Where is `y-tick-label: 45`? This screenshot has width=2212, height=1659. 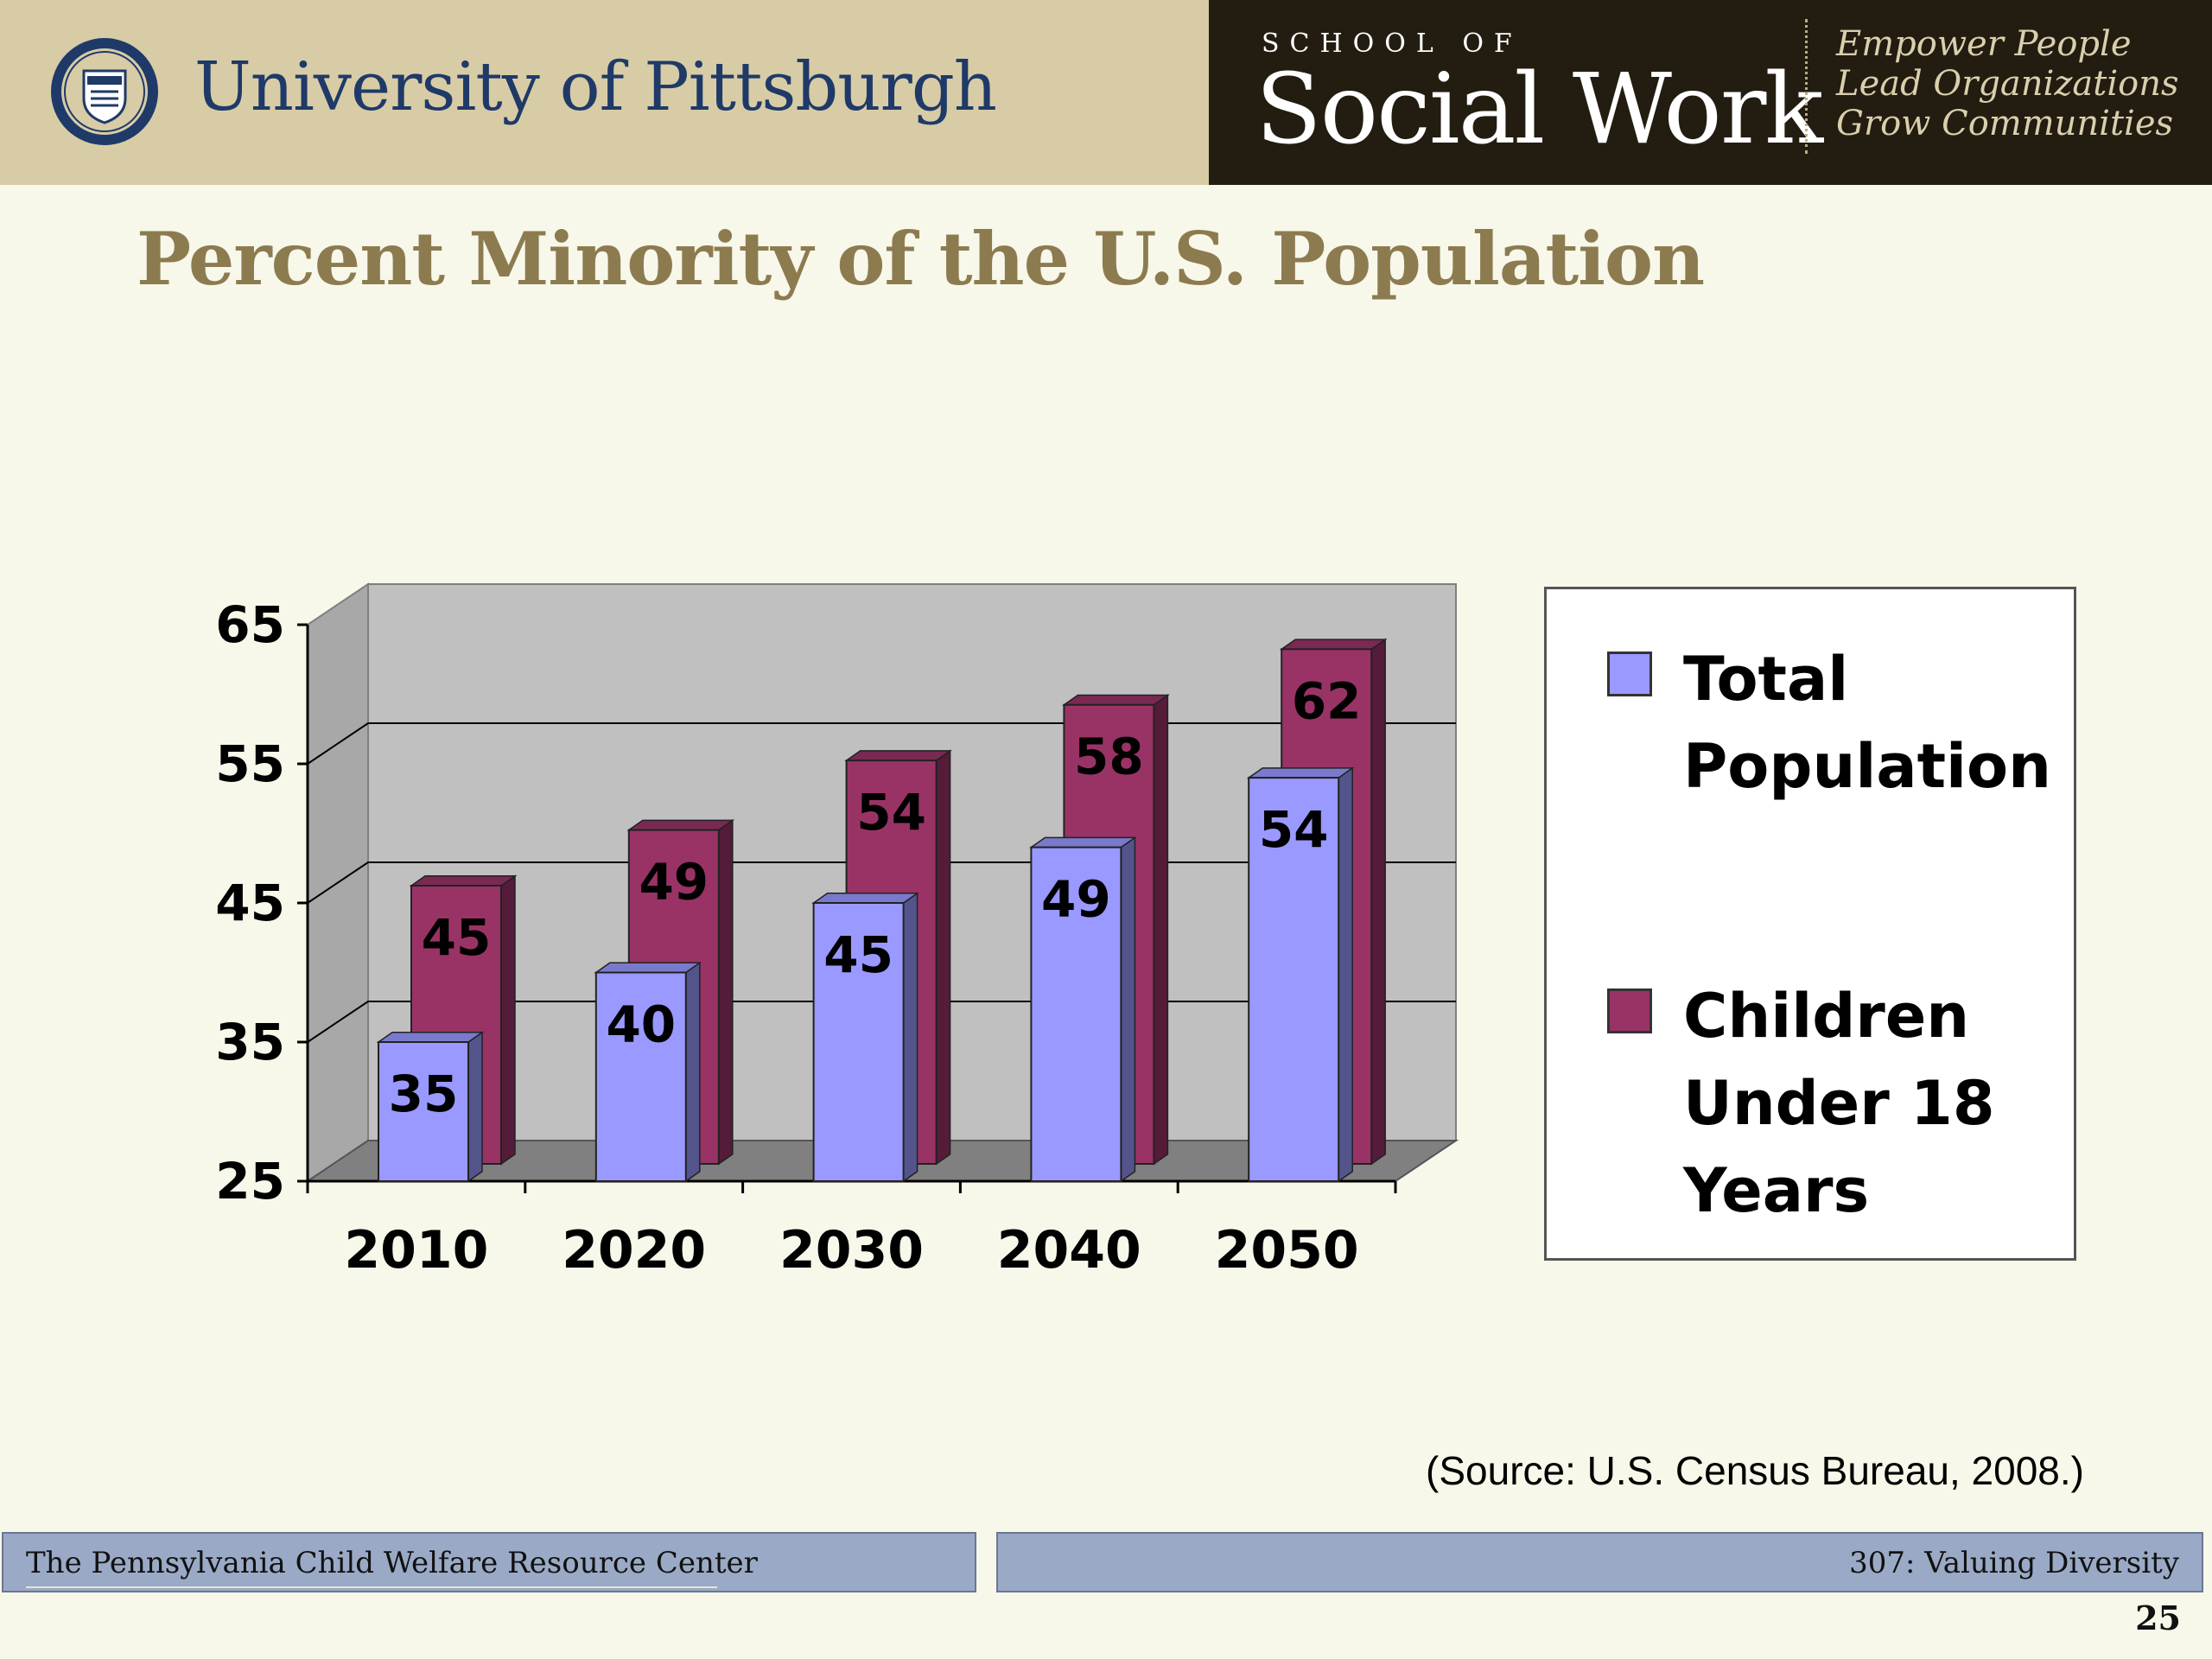 y-tick-label: 45 is located at coordinates (250, 903).